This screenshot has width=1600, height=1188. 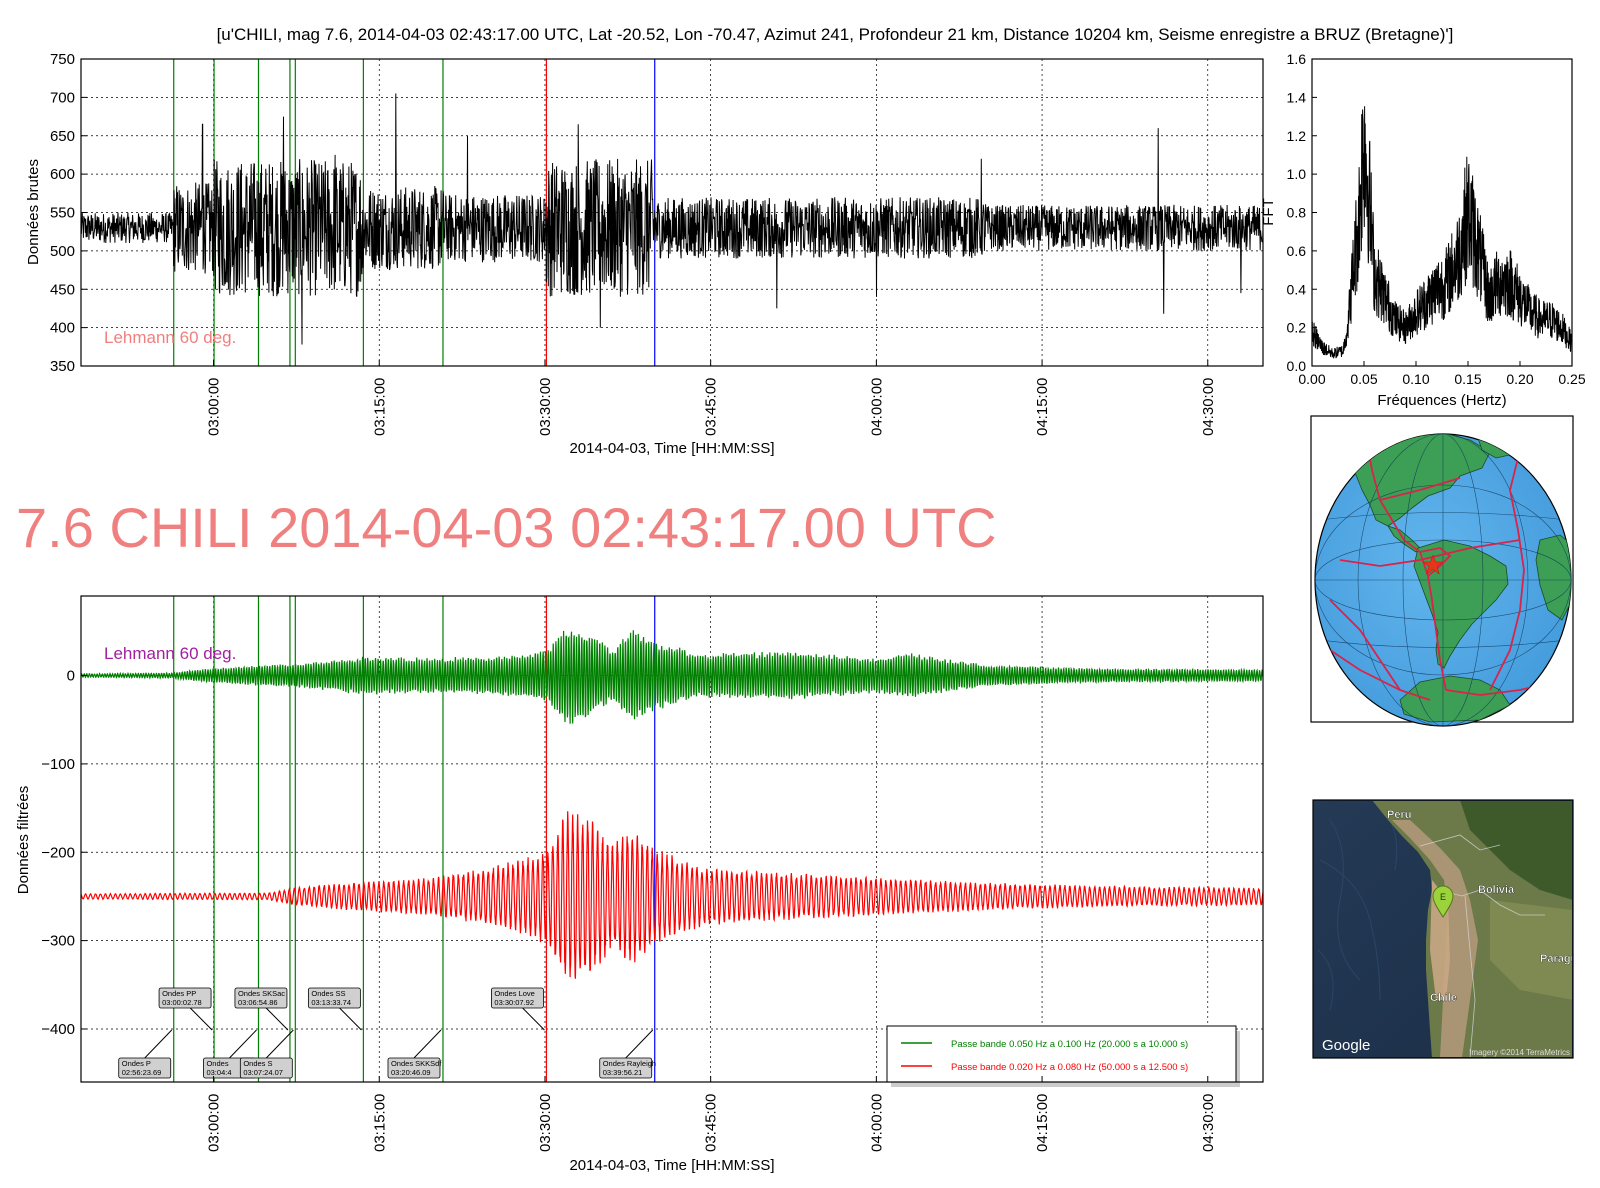 I want to click on phase-label-time: 03:13:33.74, so click(x=331, y=1002).